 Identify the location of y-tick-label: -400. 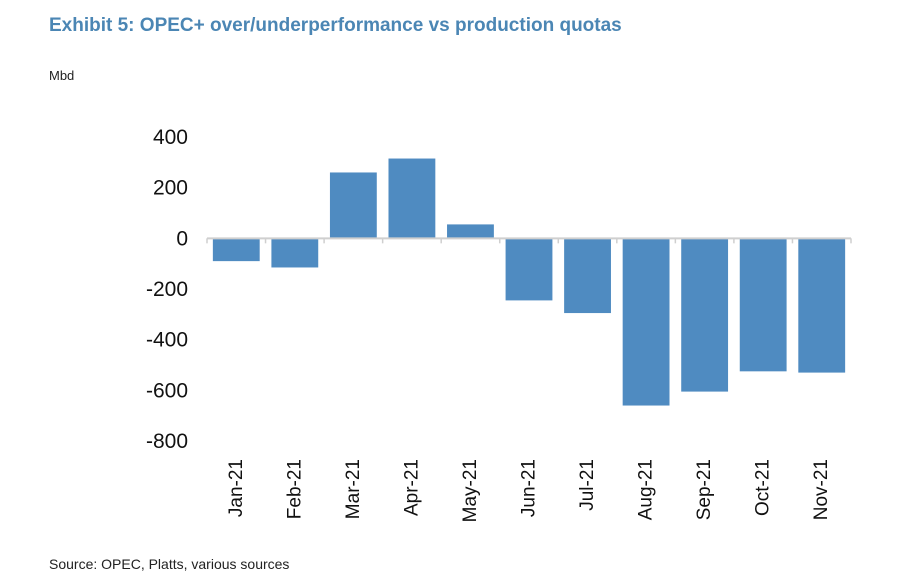
(167, 340).